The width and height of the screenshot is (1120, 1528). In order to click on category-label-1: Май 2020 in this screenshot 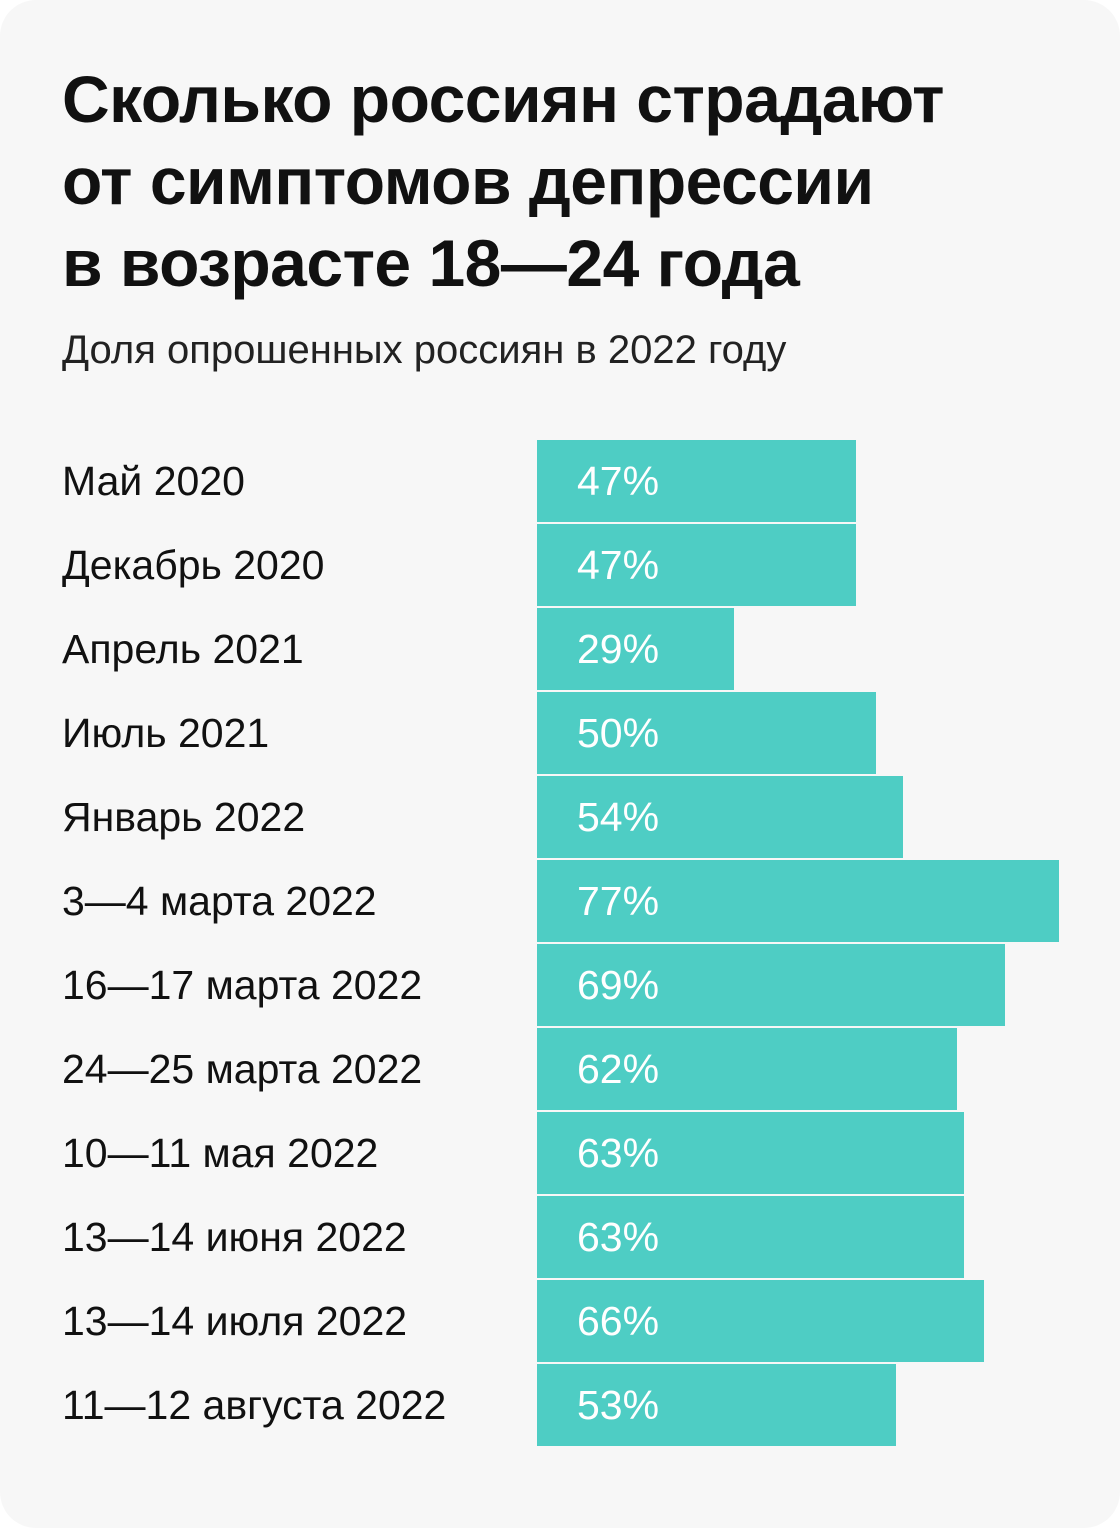, I will do `click(153, 481)`.